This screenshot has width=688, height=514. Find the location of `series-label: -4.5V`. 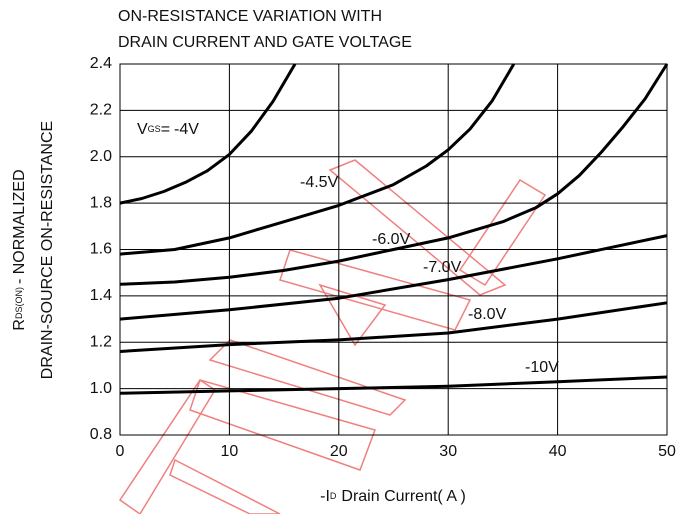

series-label: -4.5V is located at coordinates (319, 182).